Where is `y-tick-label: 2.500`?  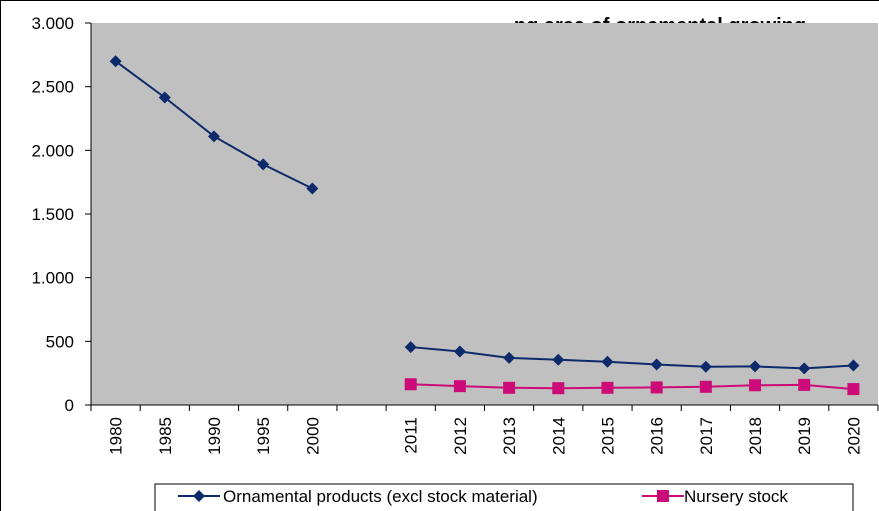
y-tick-label: 2.500 is located at coordinates (52, 87).